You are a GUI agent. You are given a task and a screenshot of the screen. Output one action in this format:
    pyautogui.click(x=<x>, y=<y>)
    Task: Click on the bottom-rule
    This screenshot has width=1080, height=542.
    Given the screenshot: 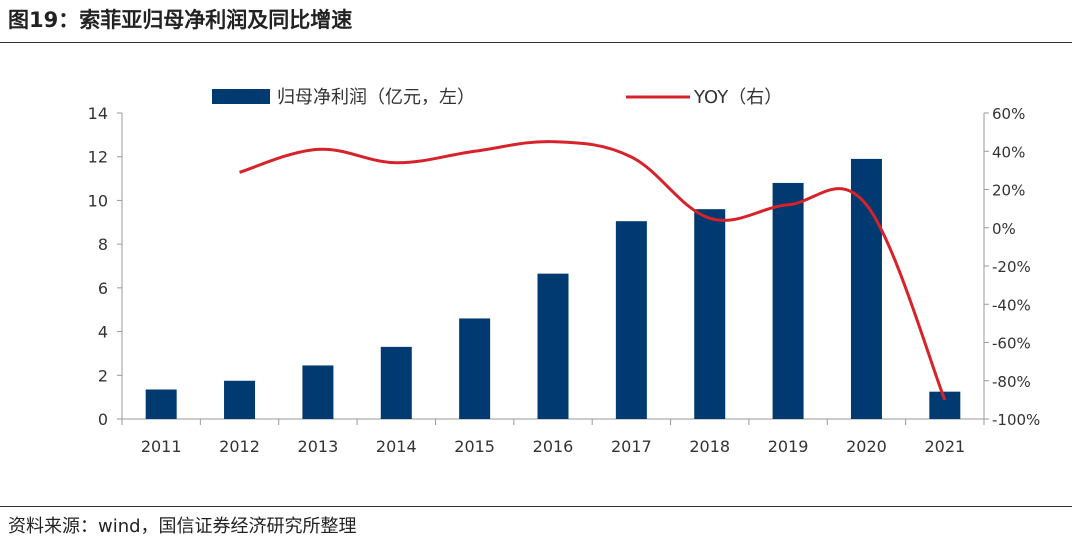 What is the action you would take?
    pyautogui.click(x=536, y=506)
    